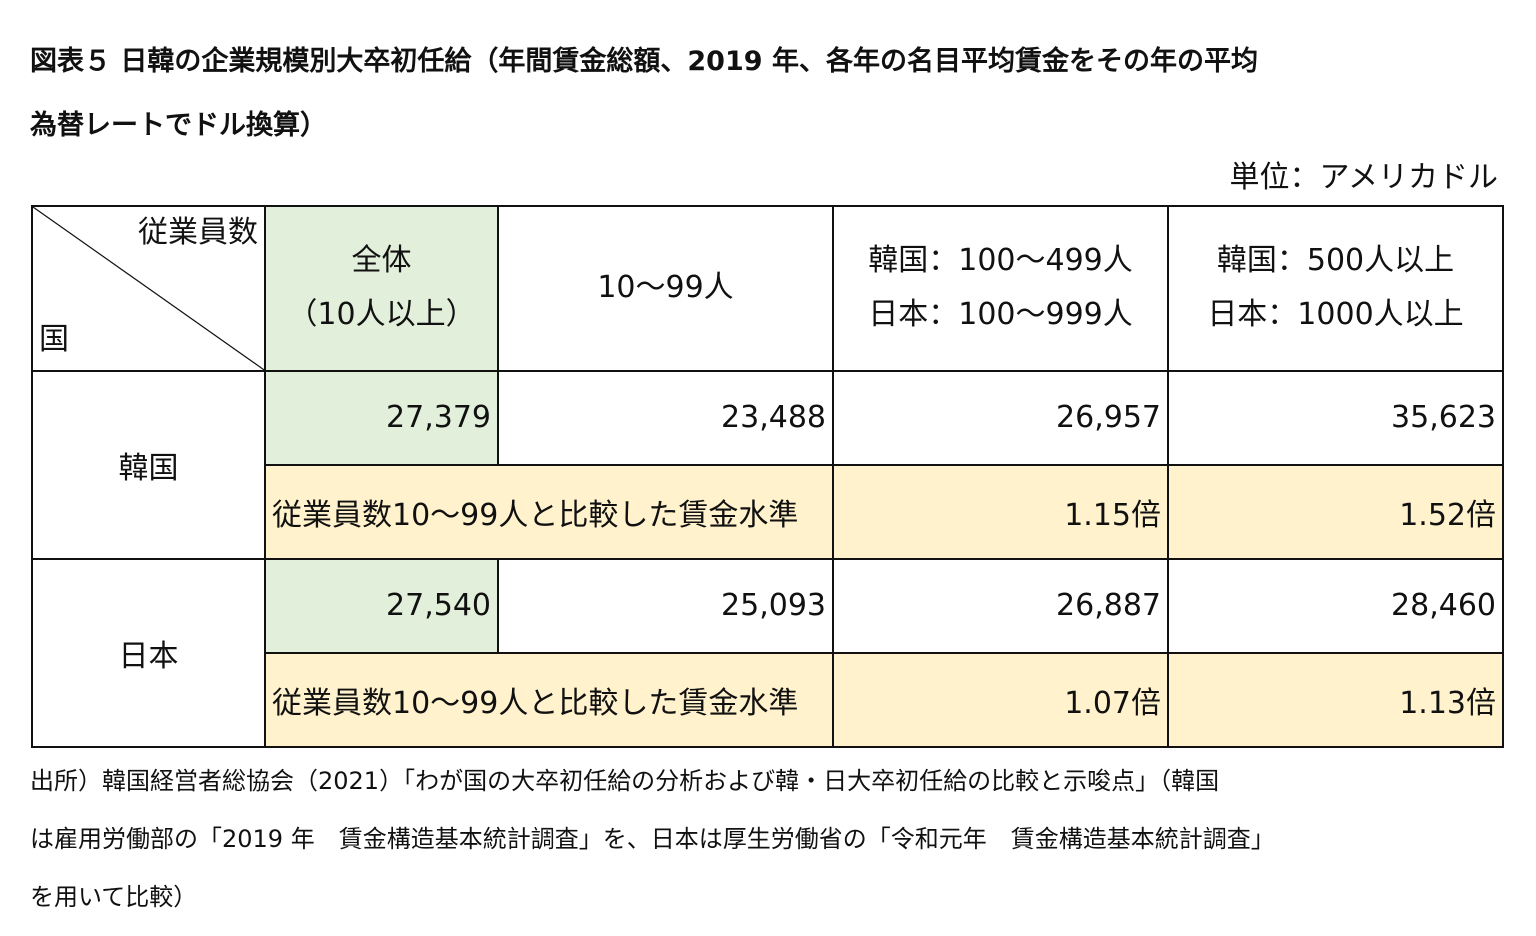  I want to click on header-mid-size-line-2: 日本：100～999人, so click(1000, 315).